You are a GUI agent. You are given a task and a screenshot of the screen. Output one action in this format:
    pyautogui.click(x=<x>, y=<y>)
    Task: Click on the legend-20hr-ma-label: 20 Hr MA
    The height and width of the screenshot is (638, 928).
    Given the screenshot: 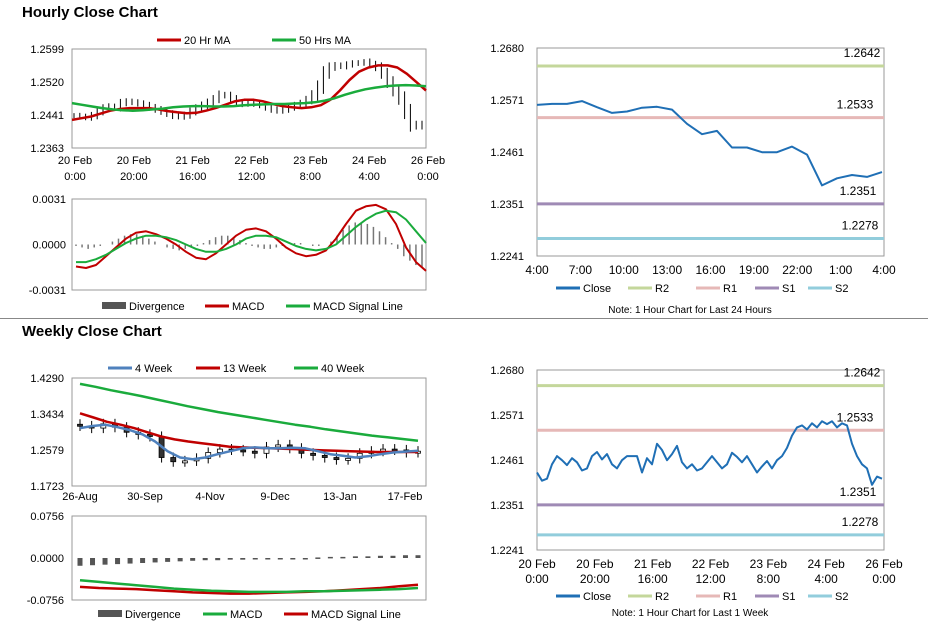 What is the action you would take?
    pyautogui.click(x=207, y=41)
    